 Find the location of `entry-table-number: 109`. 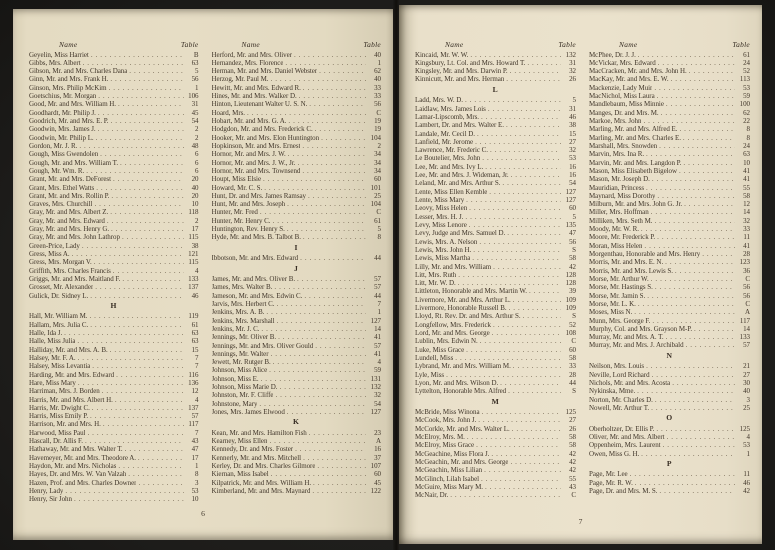

entry-table-number: 109 is located at coordinates (570, 299).